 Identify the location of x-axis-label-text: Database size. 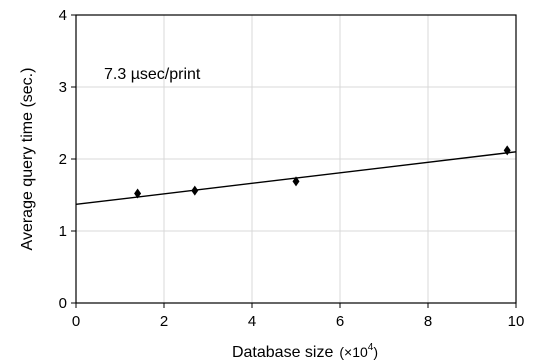
(282, 352).